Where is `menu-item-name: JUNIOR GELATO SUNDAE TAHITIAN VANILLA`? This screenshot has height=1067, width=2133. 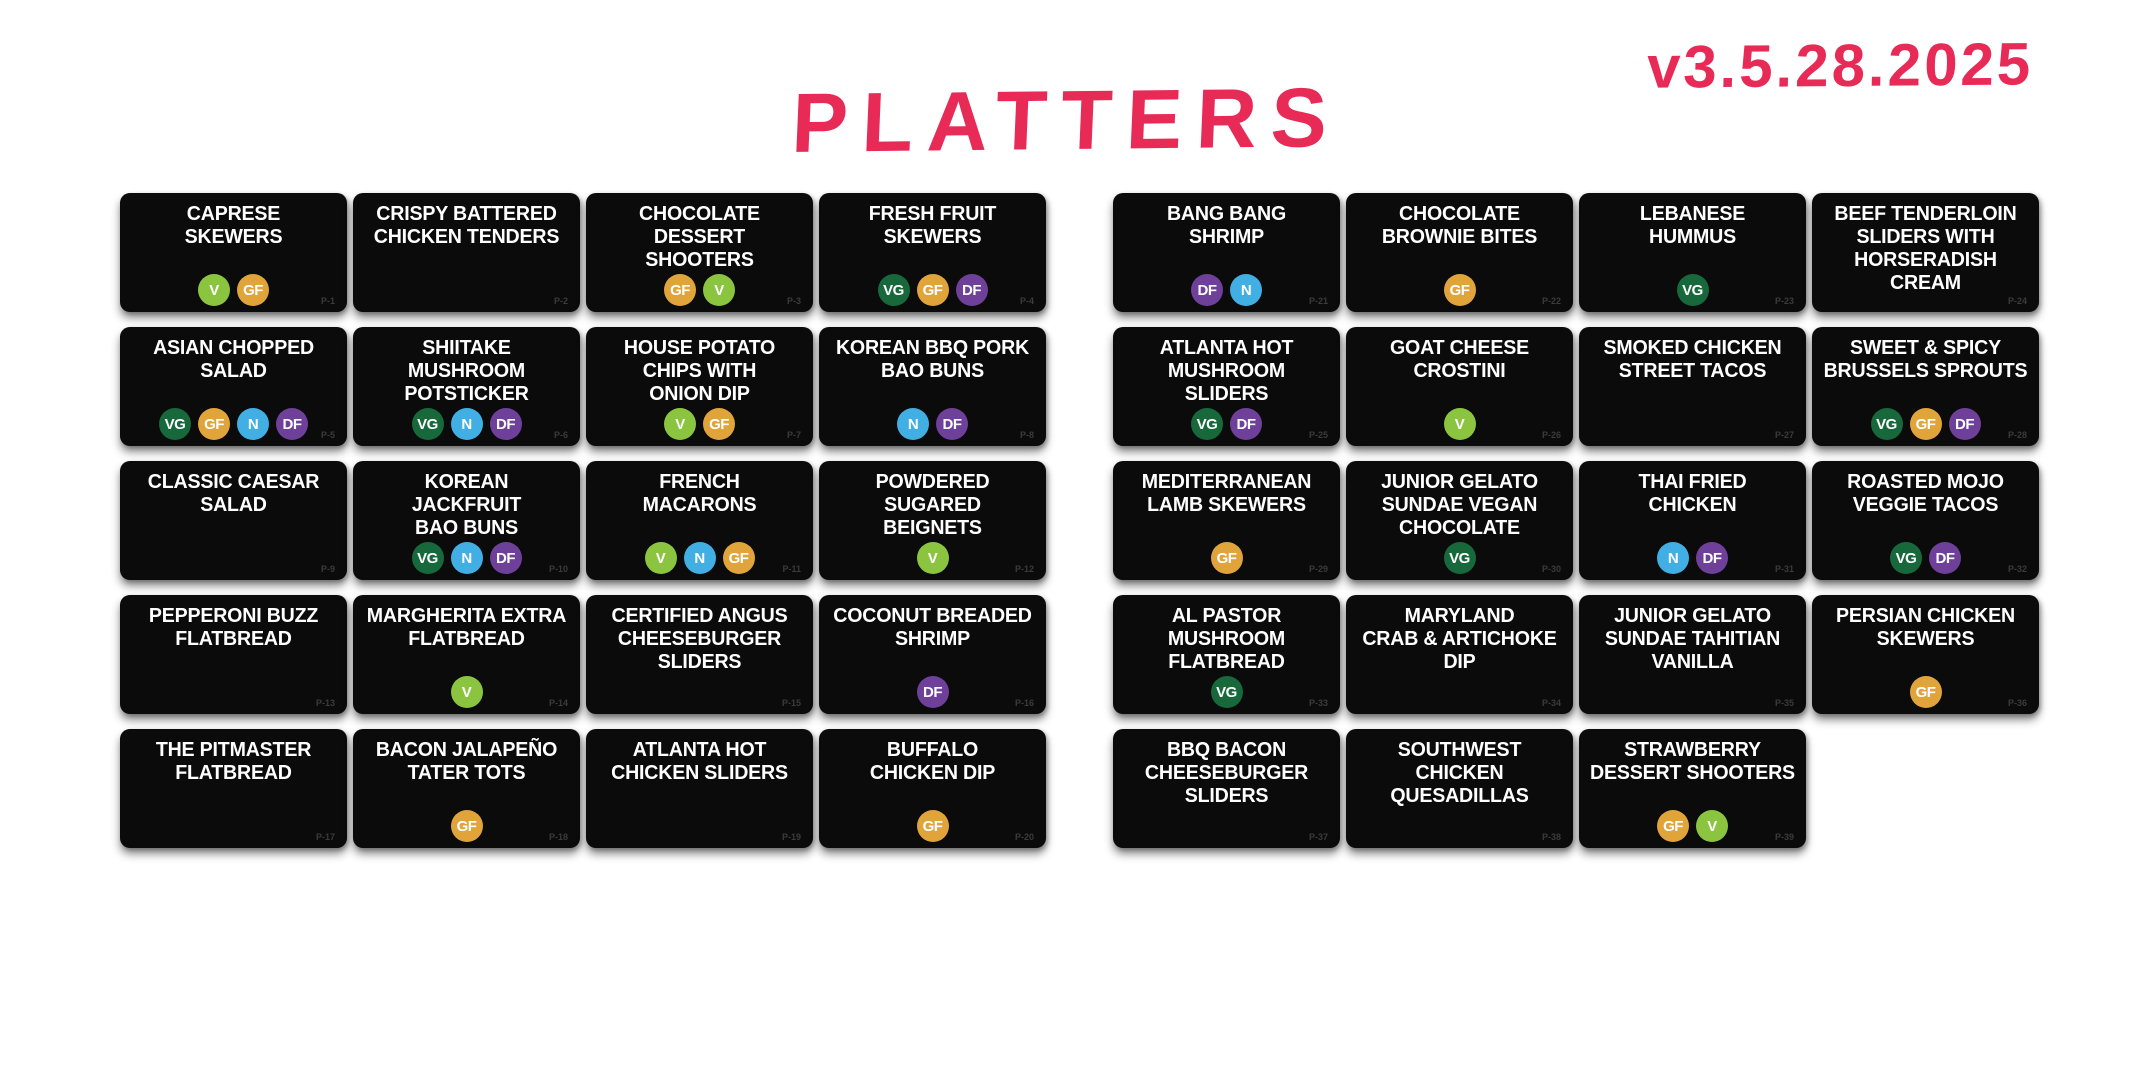 menu-item-name: JUNIOR GELATO SUNDAE TAHITIAN VANILLA is located at coordinates (1692, 639).